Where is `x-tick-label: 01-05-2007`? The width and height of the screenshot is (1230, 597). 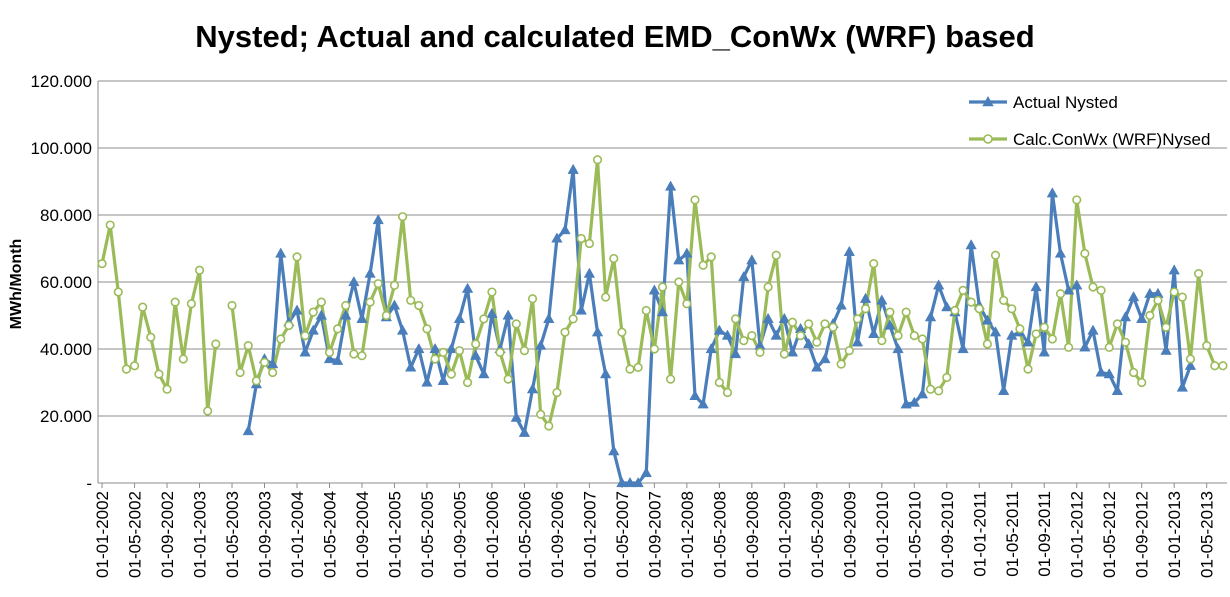
x-tick-label: 01-05-2007 is located at coordinates (622, 534).